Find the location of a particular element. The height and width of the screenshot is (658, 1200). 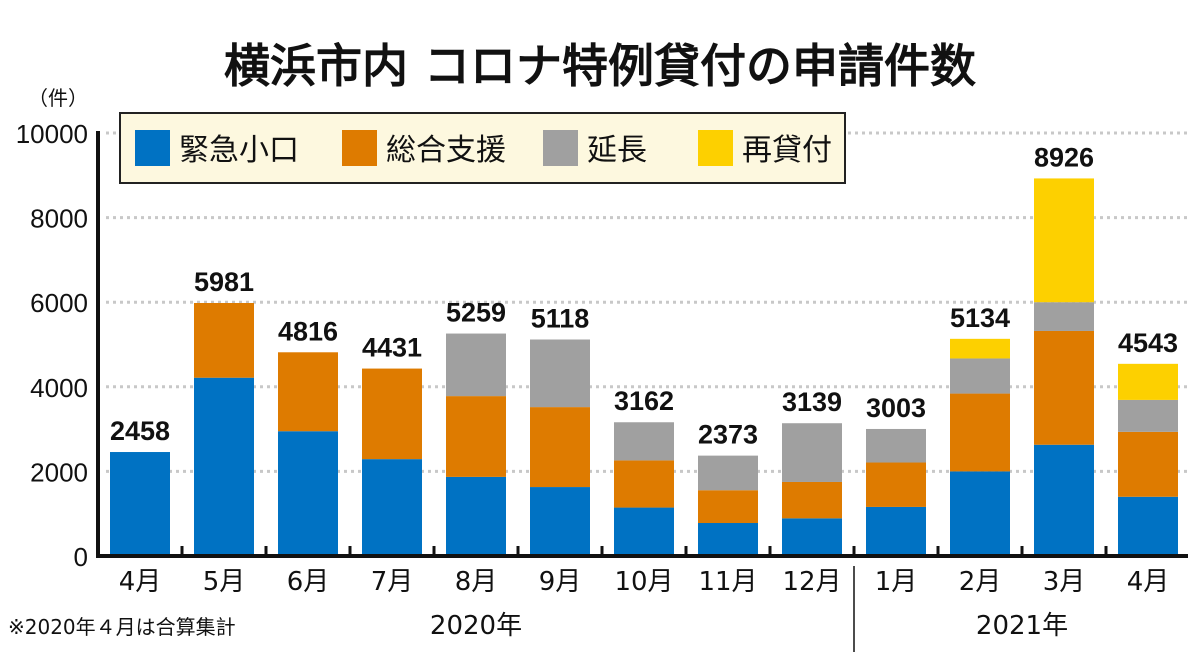

x-tick-label: 12月 is located at coordinates (811, 582).